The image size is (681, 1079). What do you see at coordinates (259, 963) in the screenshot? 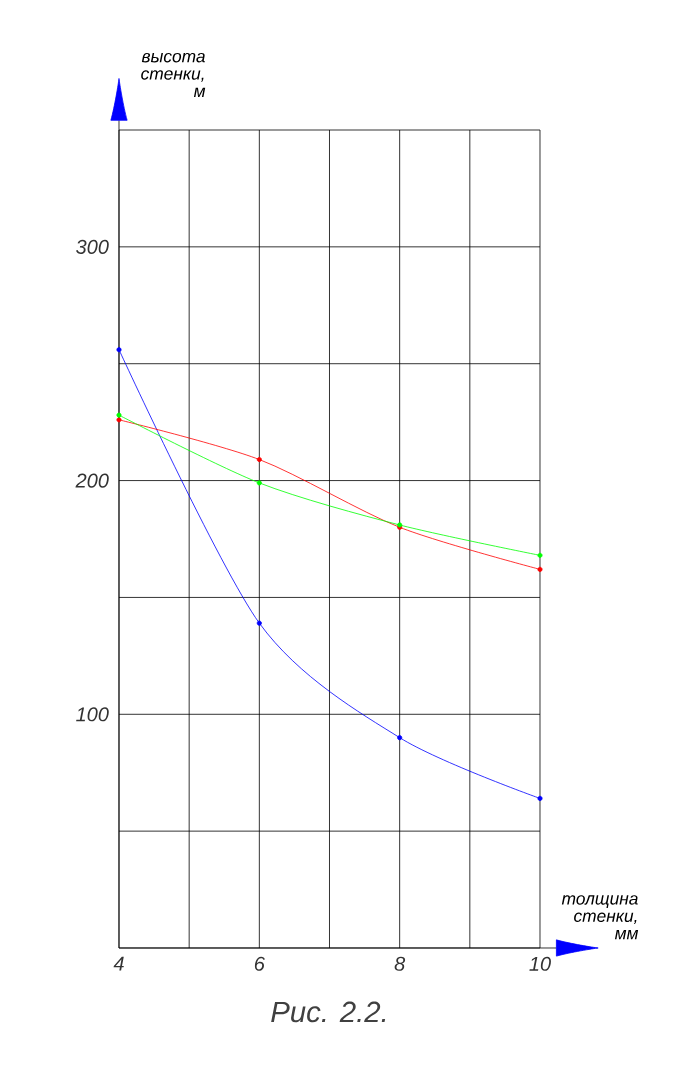
I see `x-tick-label: 6` at bounding box center [259, 963].